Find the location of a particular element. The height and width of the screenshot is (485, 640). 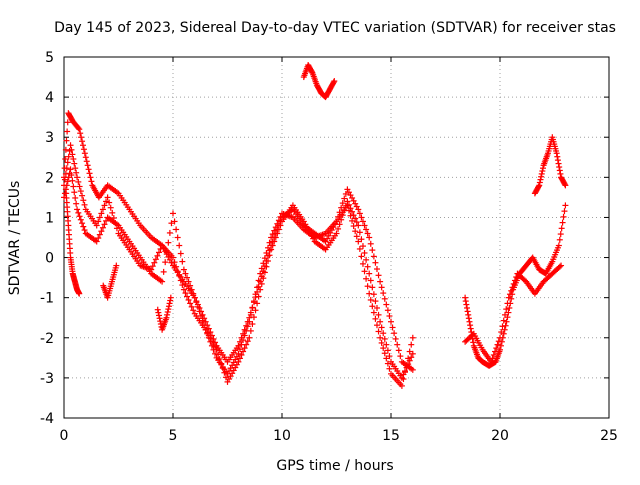

y-tick-label: 0 is located at coordinates (49, 259).